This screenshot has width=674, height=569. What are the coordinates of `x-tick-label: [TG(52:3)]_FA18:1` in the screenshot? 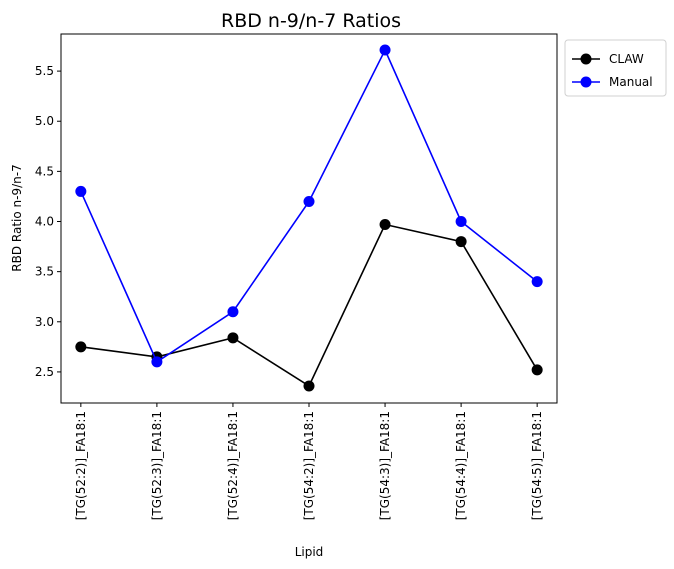 It's located at (157, 465).